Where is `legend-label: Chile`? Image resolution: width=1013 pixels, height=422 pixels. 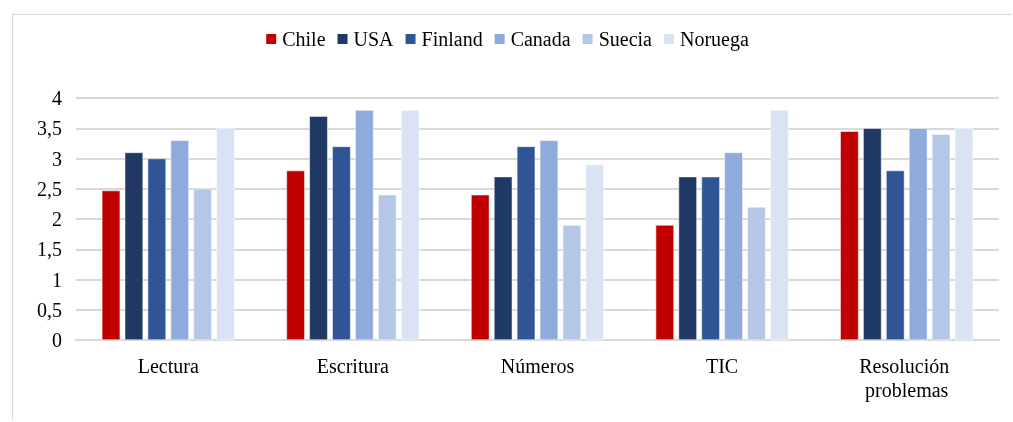
legend-label: Chile is located at coordinates (304, 39).